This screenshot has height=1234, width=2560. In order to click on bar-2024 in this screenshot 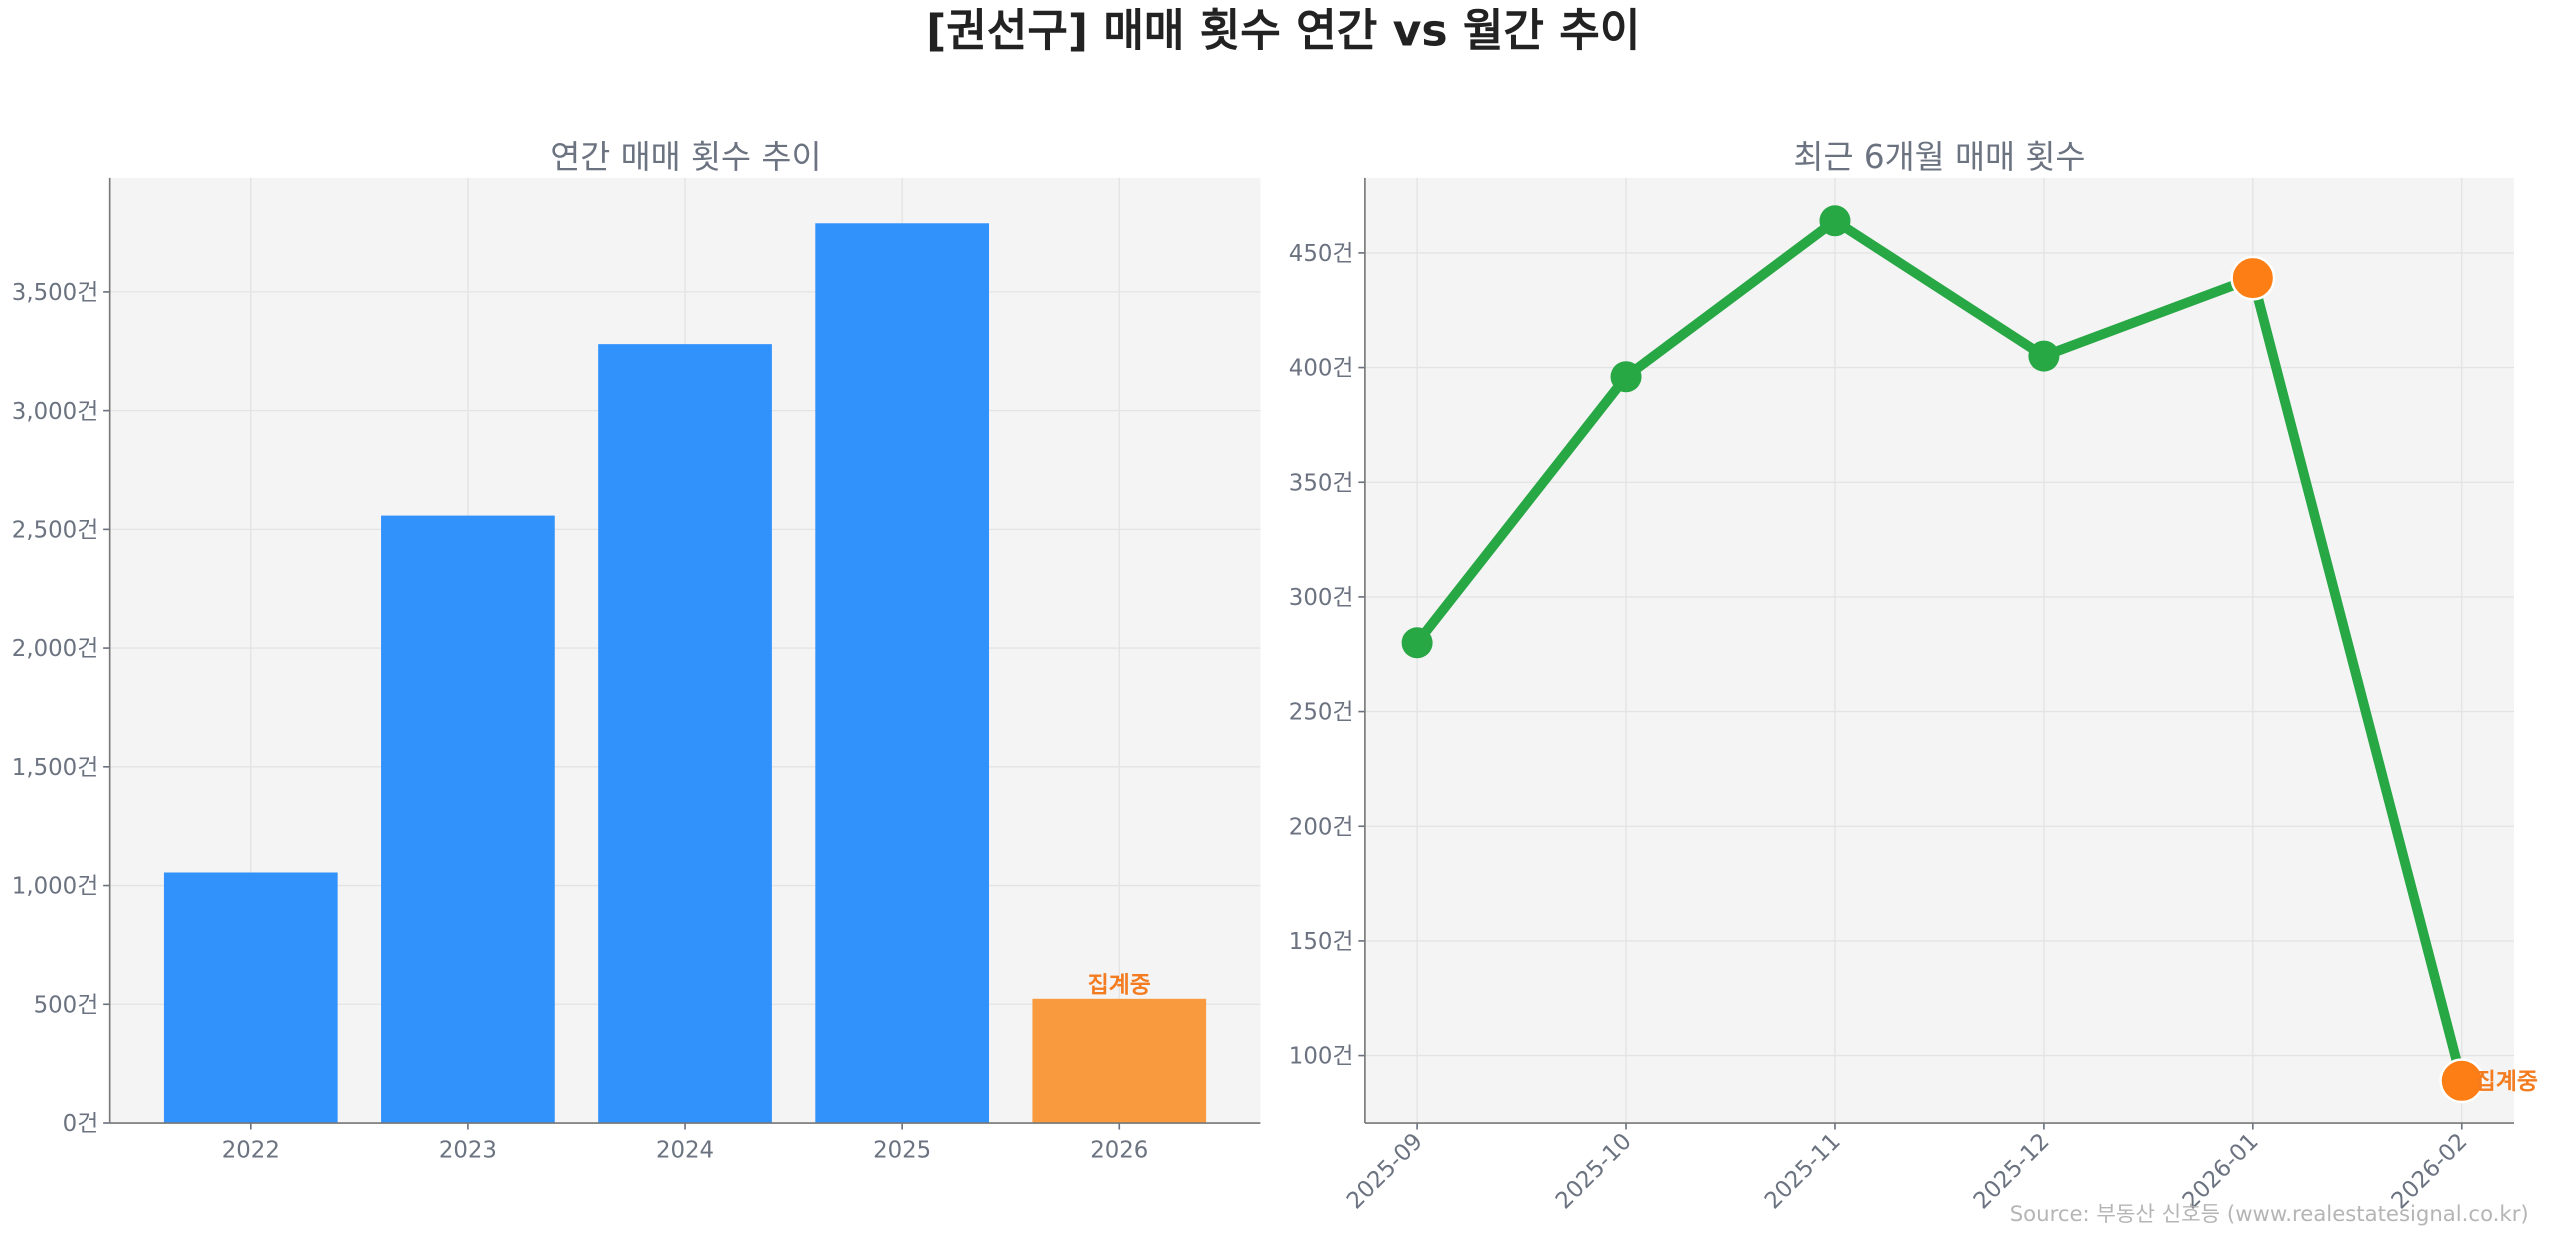, I will do `click(685, 734)`.